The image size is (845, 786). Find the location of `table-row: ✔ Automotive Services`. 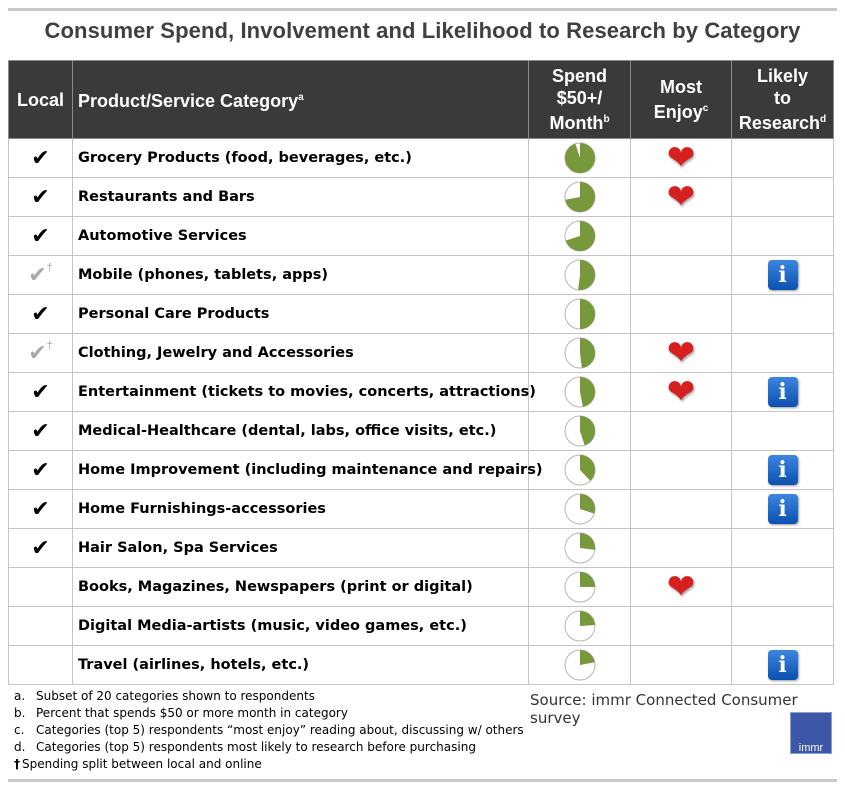

table-row: ✔ Automotive Services is located at coordinates (421, 236).